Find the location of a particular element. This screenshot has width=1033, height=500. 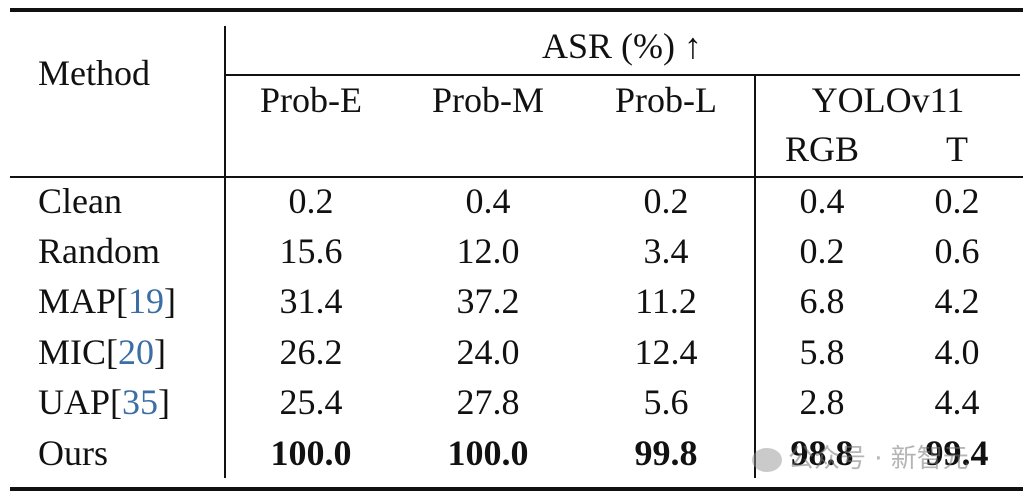

cell: 98.8 is located at coordinates (822, 453).